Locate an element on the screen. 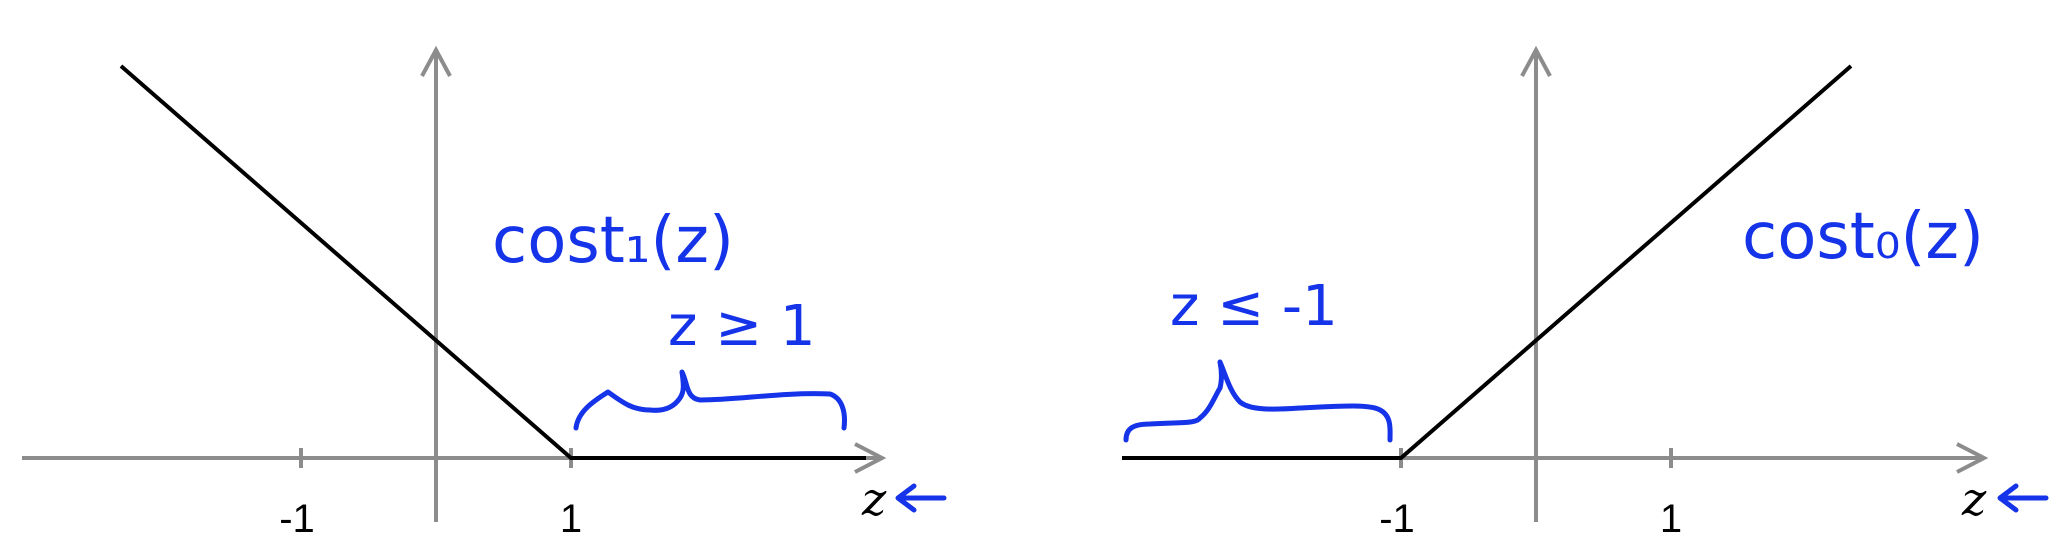 This screenshot has height=550, width=2064. right-tick-label-1: 1 is located at coordinates (1671, 519).